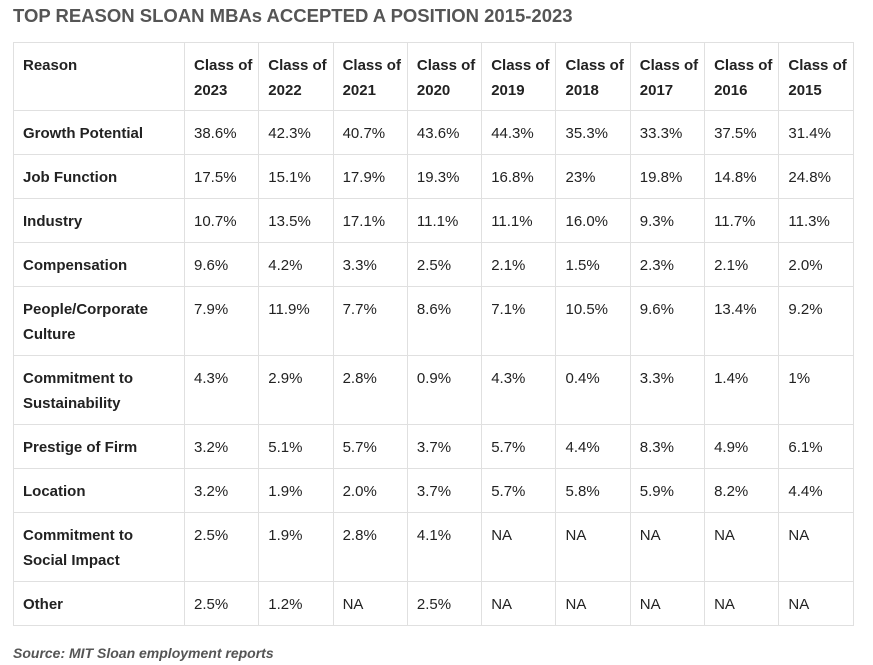 Image resolution: width=873 pixels, height=665 pixels. Describe the element at coordinates (296, 547) in the screenshot. I see `cell: 1.9%` at that location.